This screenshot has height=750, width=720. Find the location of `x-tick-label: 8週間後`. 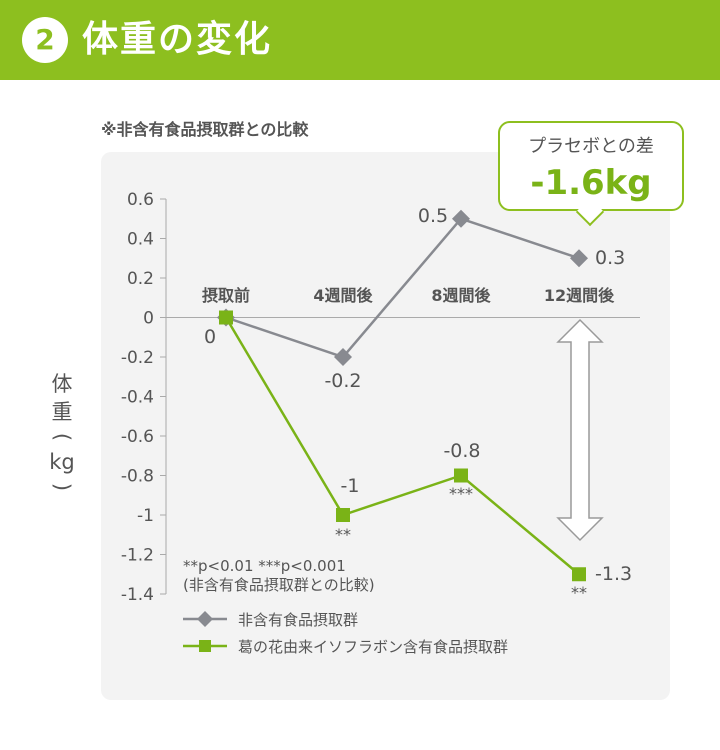

x-tick-label: 8週間後 is located at coordinates (461, 295).